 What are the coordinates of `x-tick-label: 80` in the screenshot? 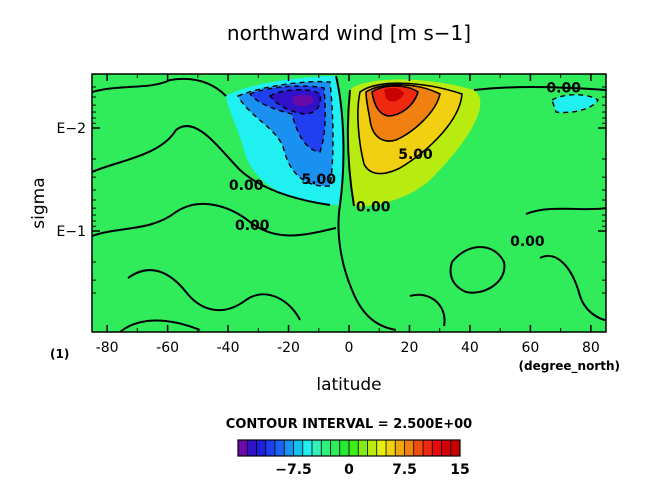 It's located at (591, 348).